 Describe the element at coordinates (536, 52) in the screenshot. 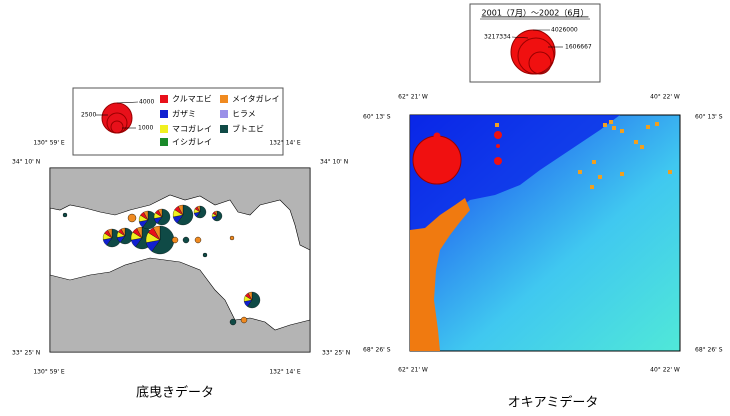

I see `right-bubble-legend` at that location.